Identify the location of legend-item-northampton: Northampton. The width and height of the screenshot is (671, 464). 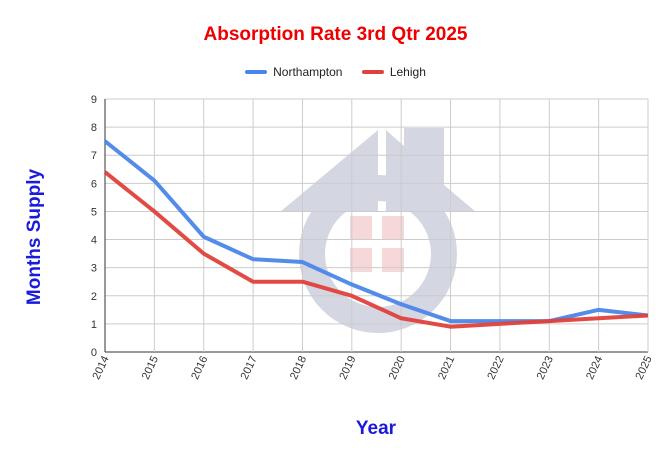
(293, 72).